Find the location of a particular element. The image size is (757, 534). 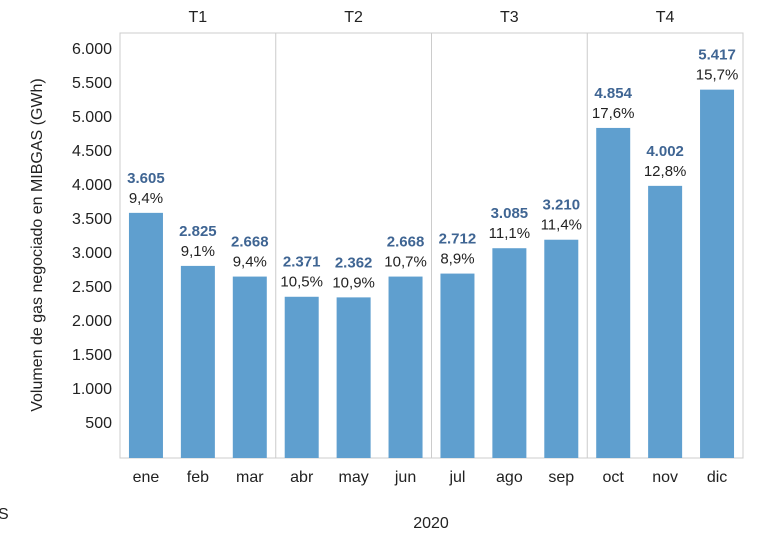

x-tick-label: nov is located at coordinates (665, 477).